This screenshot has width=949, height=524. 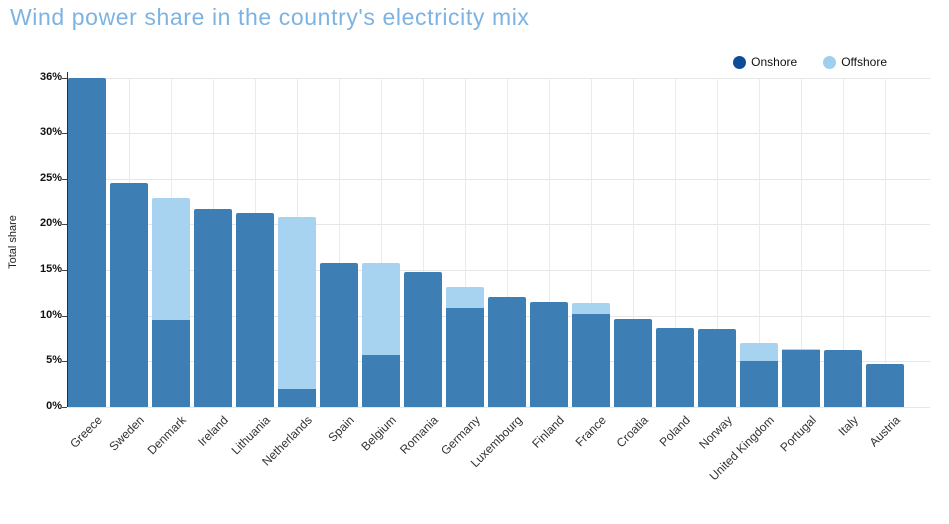 I want to click on y-tick-label: 30%, so click(x=50, y=132).